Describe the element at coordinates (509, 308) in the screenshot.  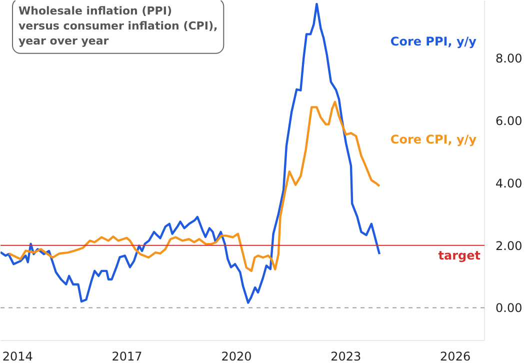
I see `y-tick-label: 0.00` at that location.